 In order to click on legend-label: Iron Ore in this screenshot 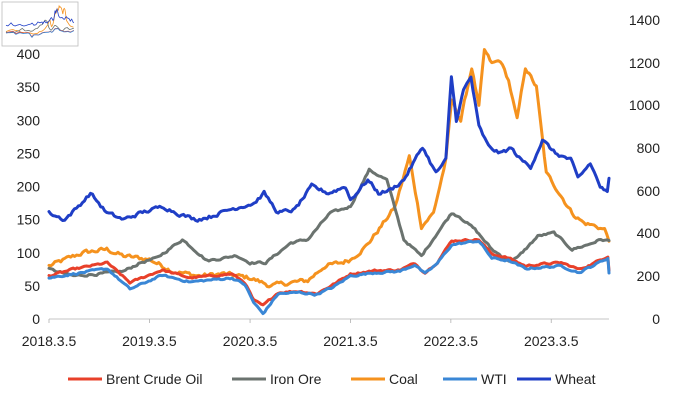, I will do `click(296, 379)`.